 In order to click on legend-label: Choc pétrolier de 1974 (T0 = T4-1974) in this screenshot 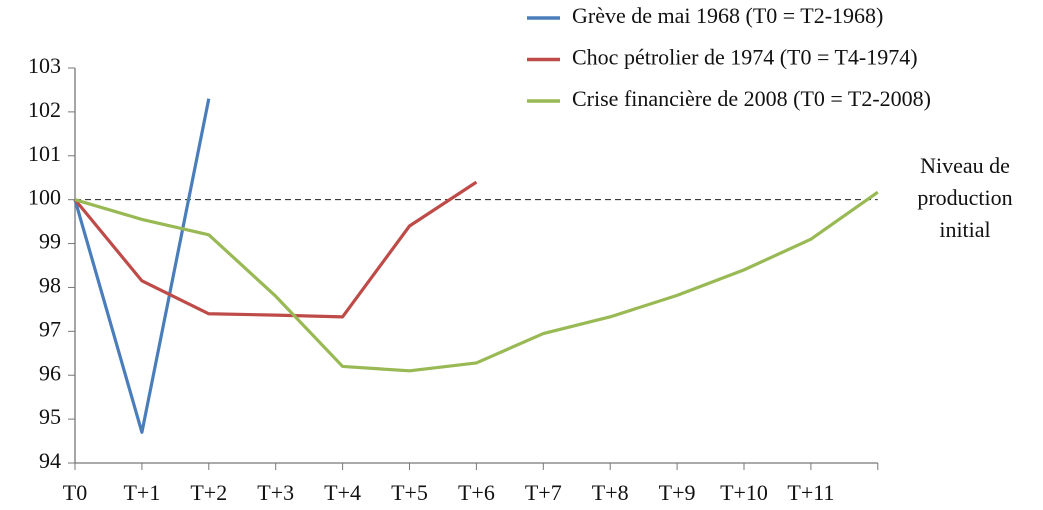, I will do `click(745, 57)`.